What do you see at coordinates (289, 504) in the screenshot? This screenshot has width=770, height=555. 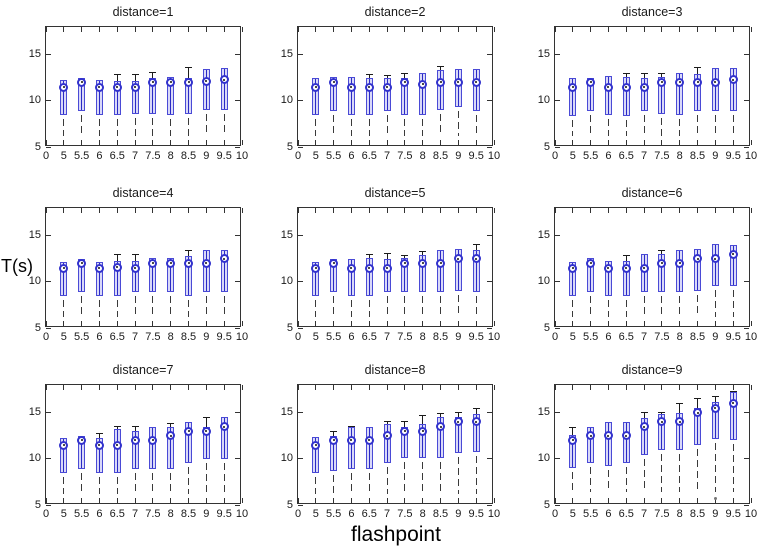 I see `y-tick-label: 5` at bounding box center [289, 504].